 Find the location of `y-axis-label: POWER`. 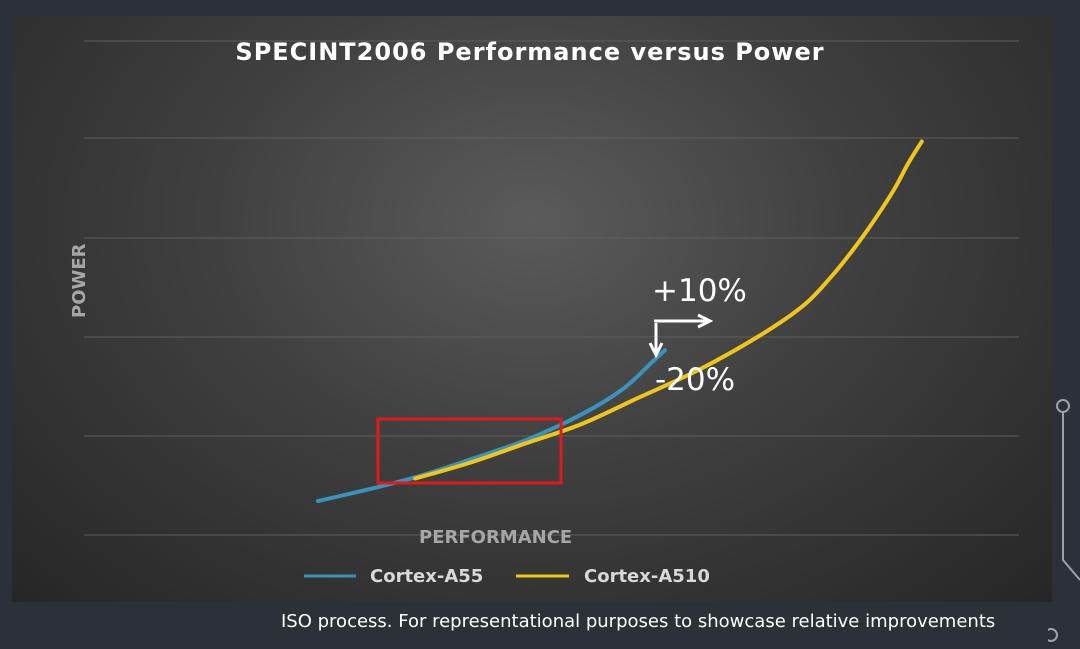

y-axis-label: POWER is located at coordinates (79, 280).